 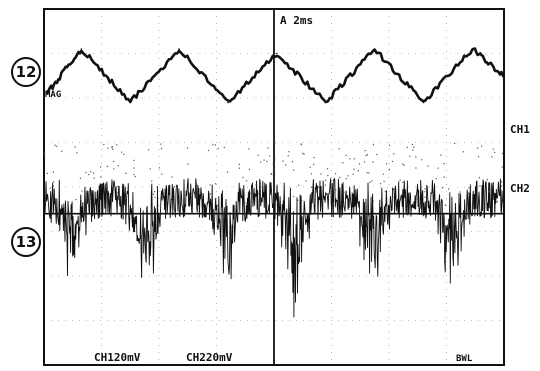 What do you see at coordinates (520, 188) in the screenshot?
I see `ch2-marker-label: CH2` at bounding box center [520, 188].